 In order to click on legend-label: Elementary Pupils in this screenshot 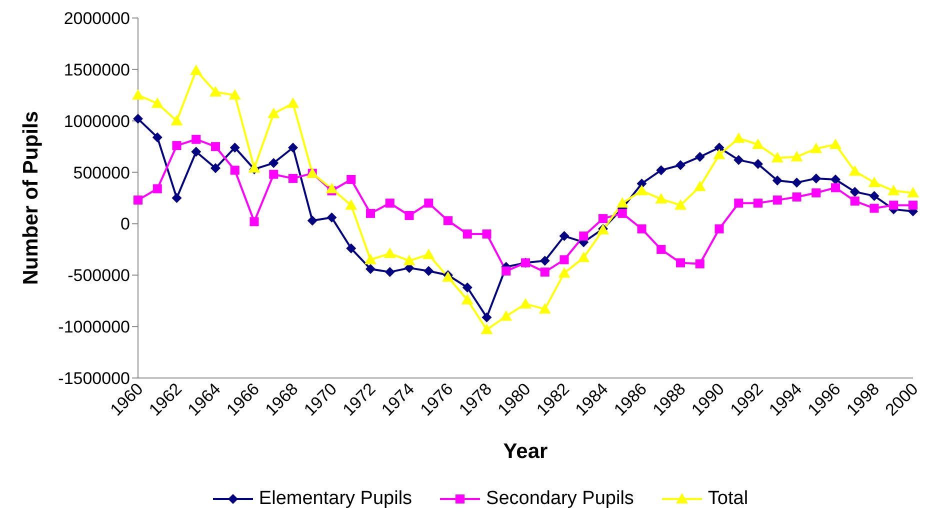, I will do `click(335, 499)`.